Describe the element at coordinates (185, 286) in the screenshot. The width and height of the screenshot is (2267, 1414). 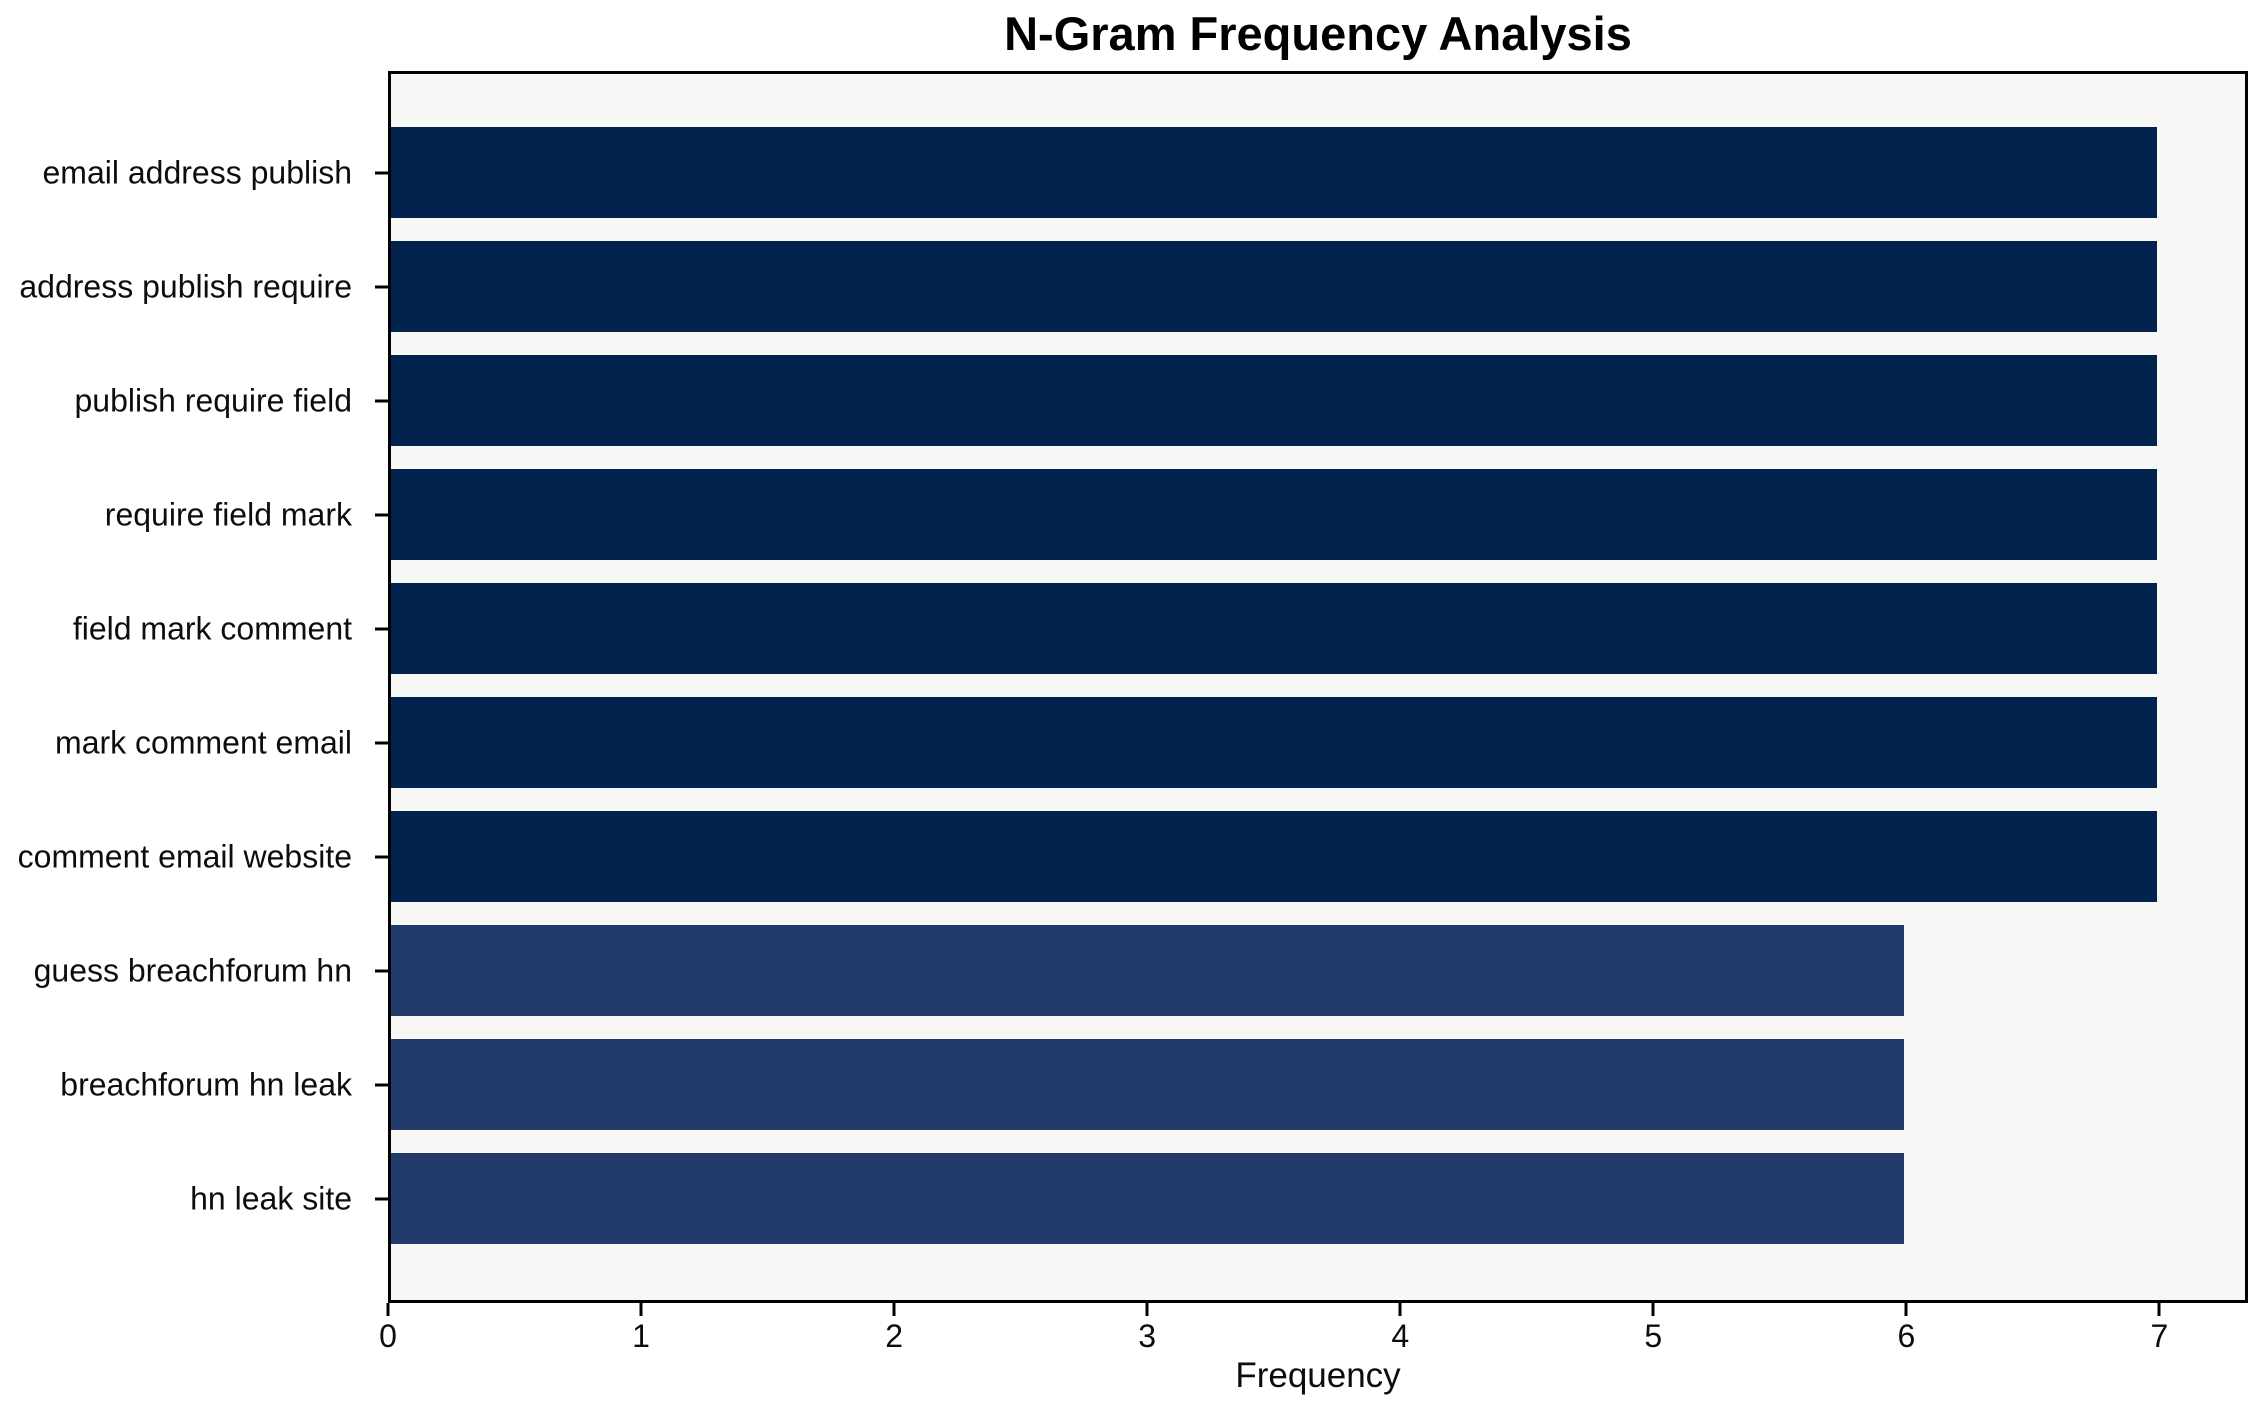
I see `y-axis-category-label: address publish require` at that location.